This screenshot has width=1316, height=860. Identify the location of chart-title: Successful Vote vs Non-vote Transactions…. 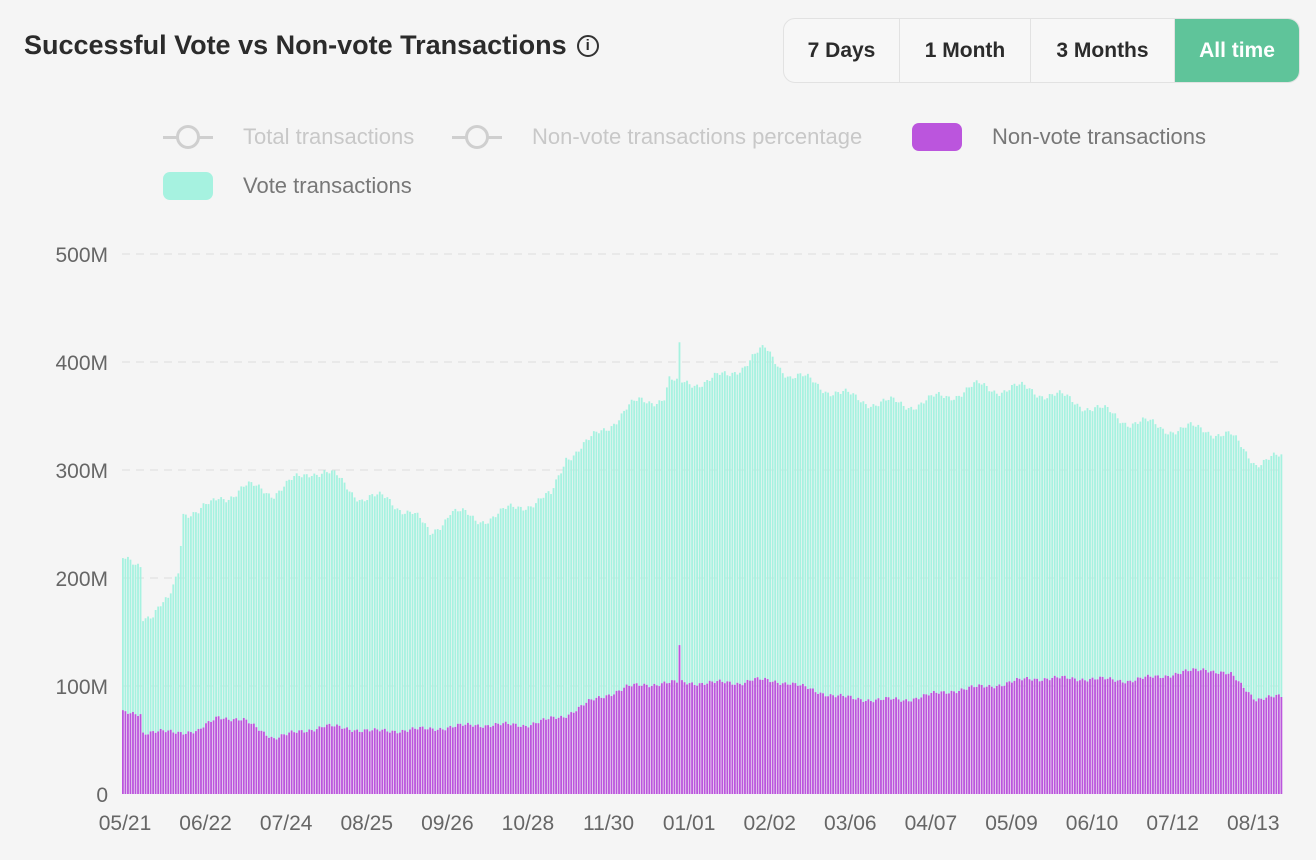
(311, 45).